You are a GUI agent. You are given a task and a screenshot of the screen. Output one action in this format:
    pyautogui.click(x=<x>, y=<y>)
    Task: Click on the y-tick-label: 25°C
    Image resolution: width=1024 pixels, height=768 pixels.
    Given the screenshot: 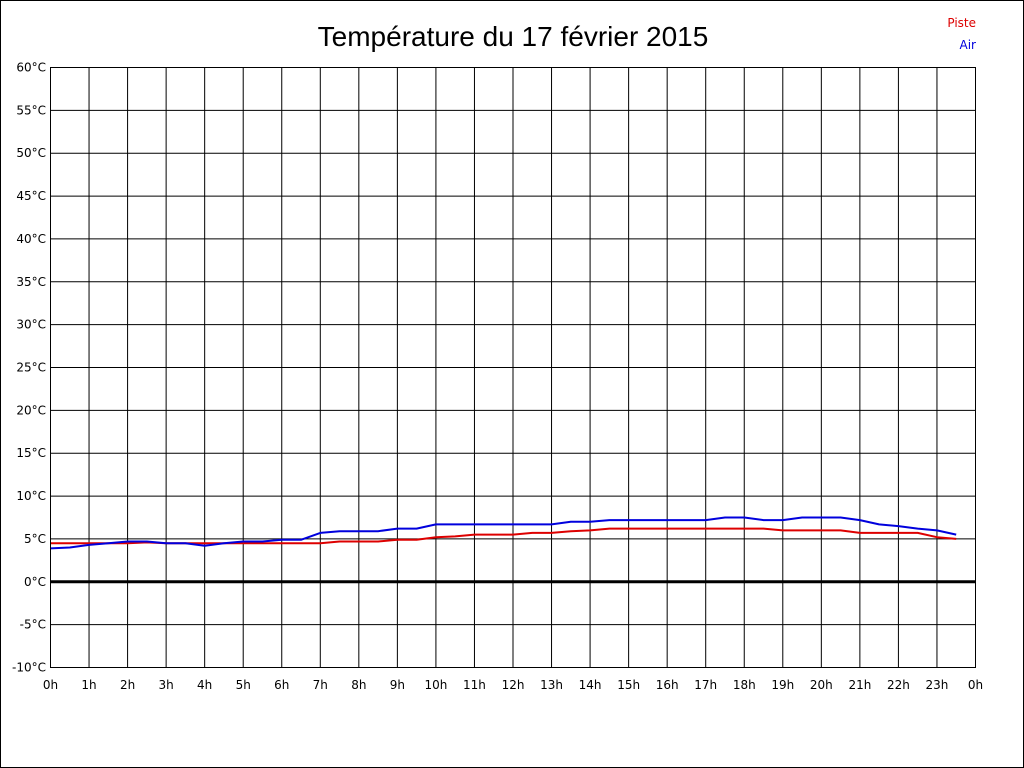 What is the action you would take?
    pyautogui.click(x=31, y=368)
    